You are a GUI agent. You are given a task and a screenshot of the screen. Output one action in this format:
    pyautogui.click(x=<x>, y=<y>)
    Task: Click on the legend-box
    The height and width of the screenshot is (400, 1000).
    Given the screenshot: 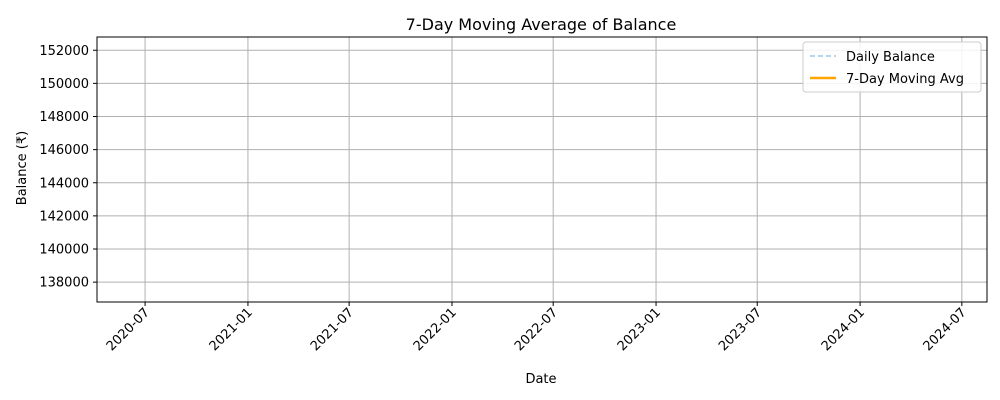 What is the action you would take?
    pyautogui.click(x=892, y=67)
    